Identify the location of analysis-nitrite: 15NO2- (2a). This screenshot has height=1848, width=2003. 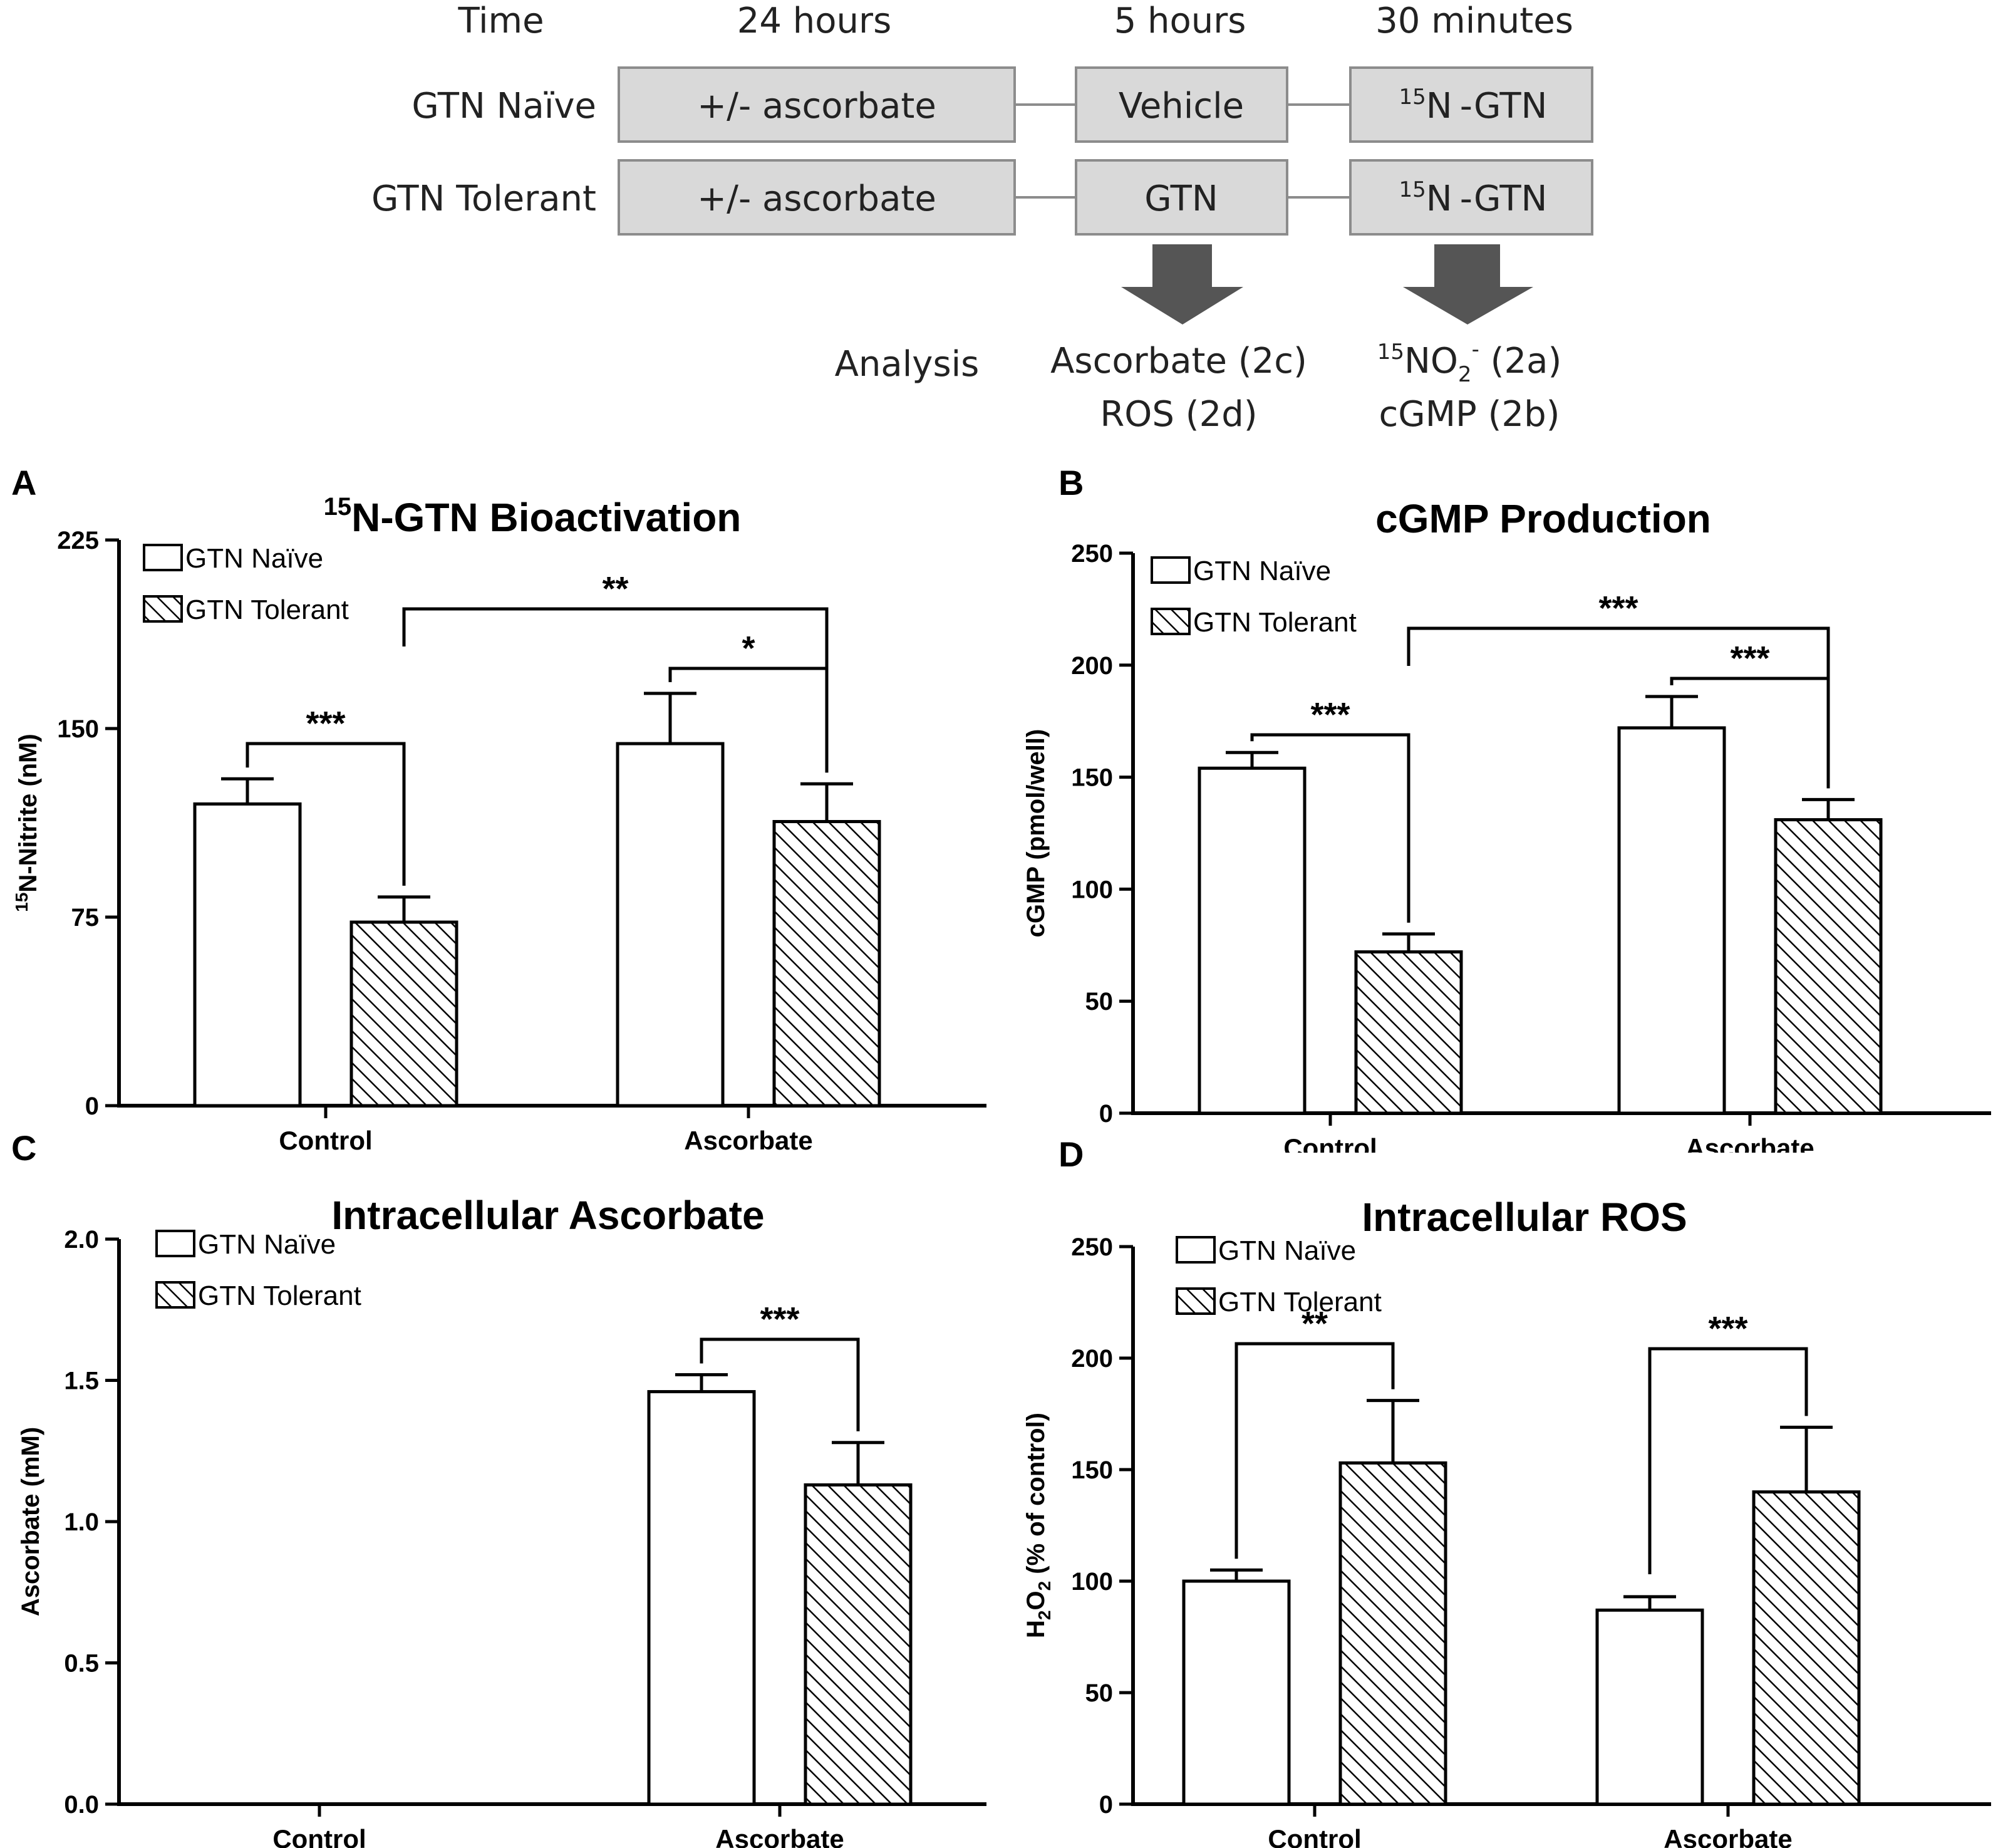
(1469, 362).